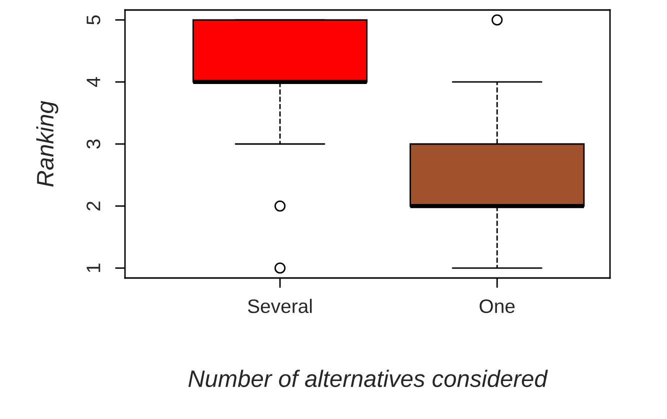 This screenshot has height=419, width=667. Describe the element at coordinates (93, 20) in the screenshot. I see `y-tick-label: 5` at that location.